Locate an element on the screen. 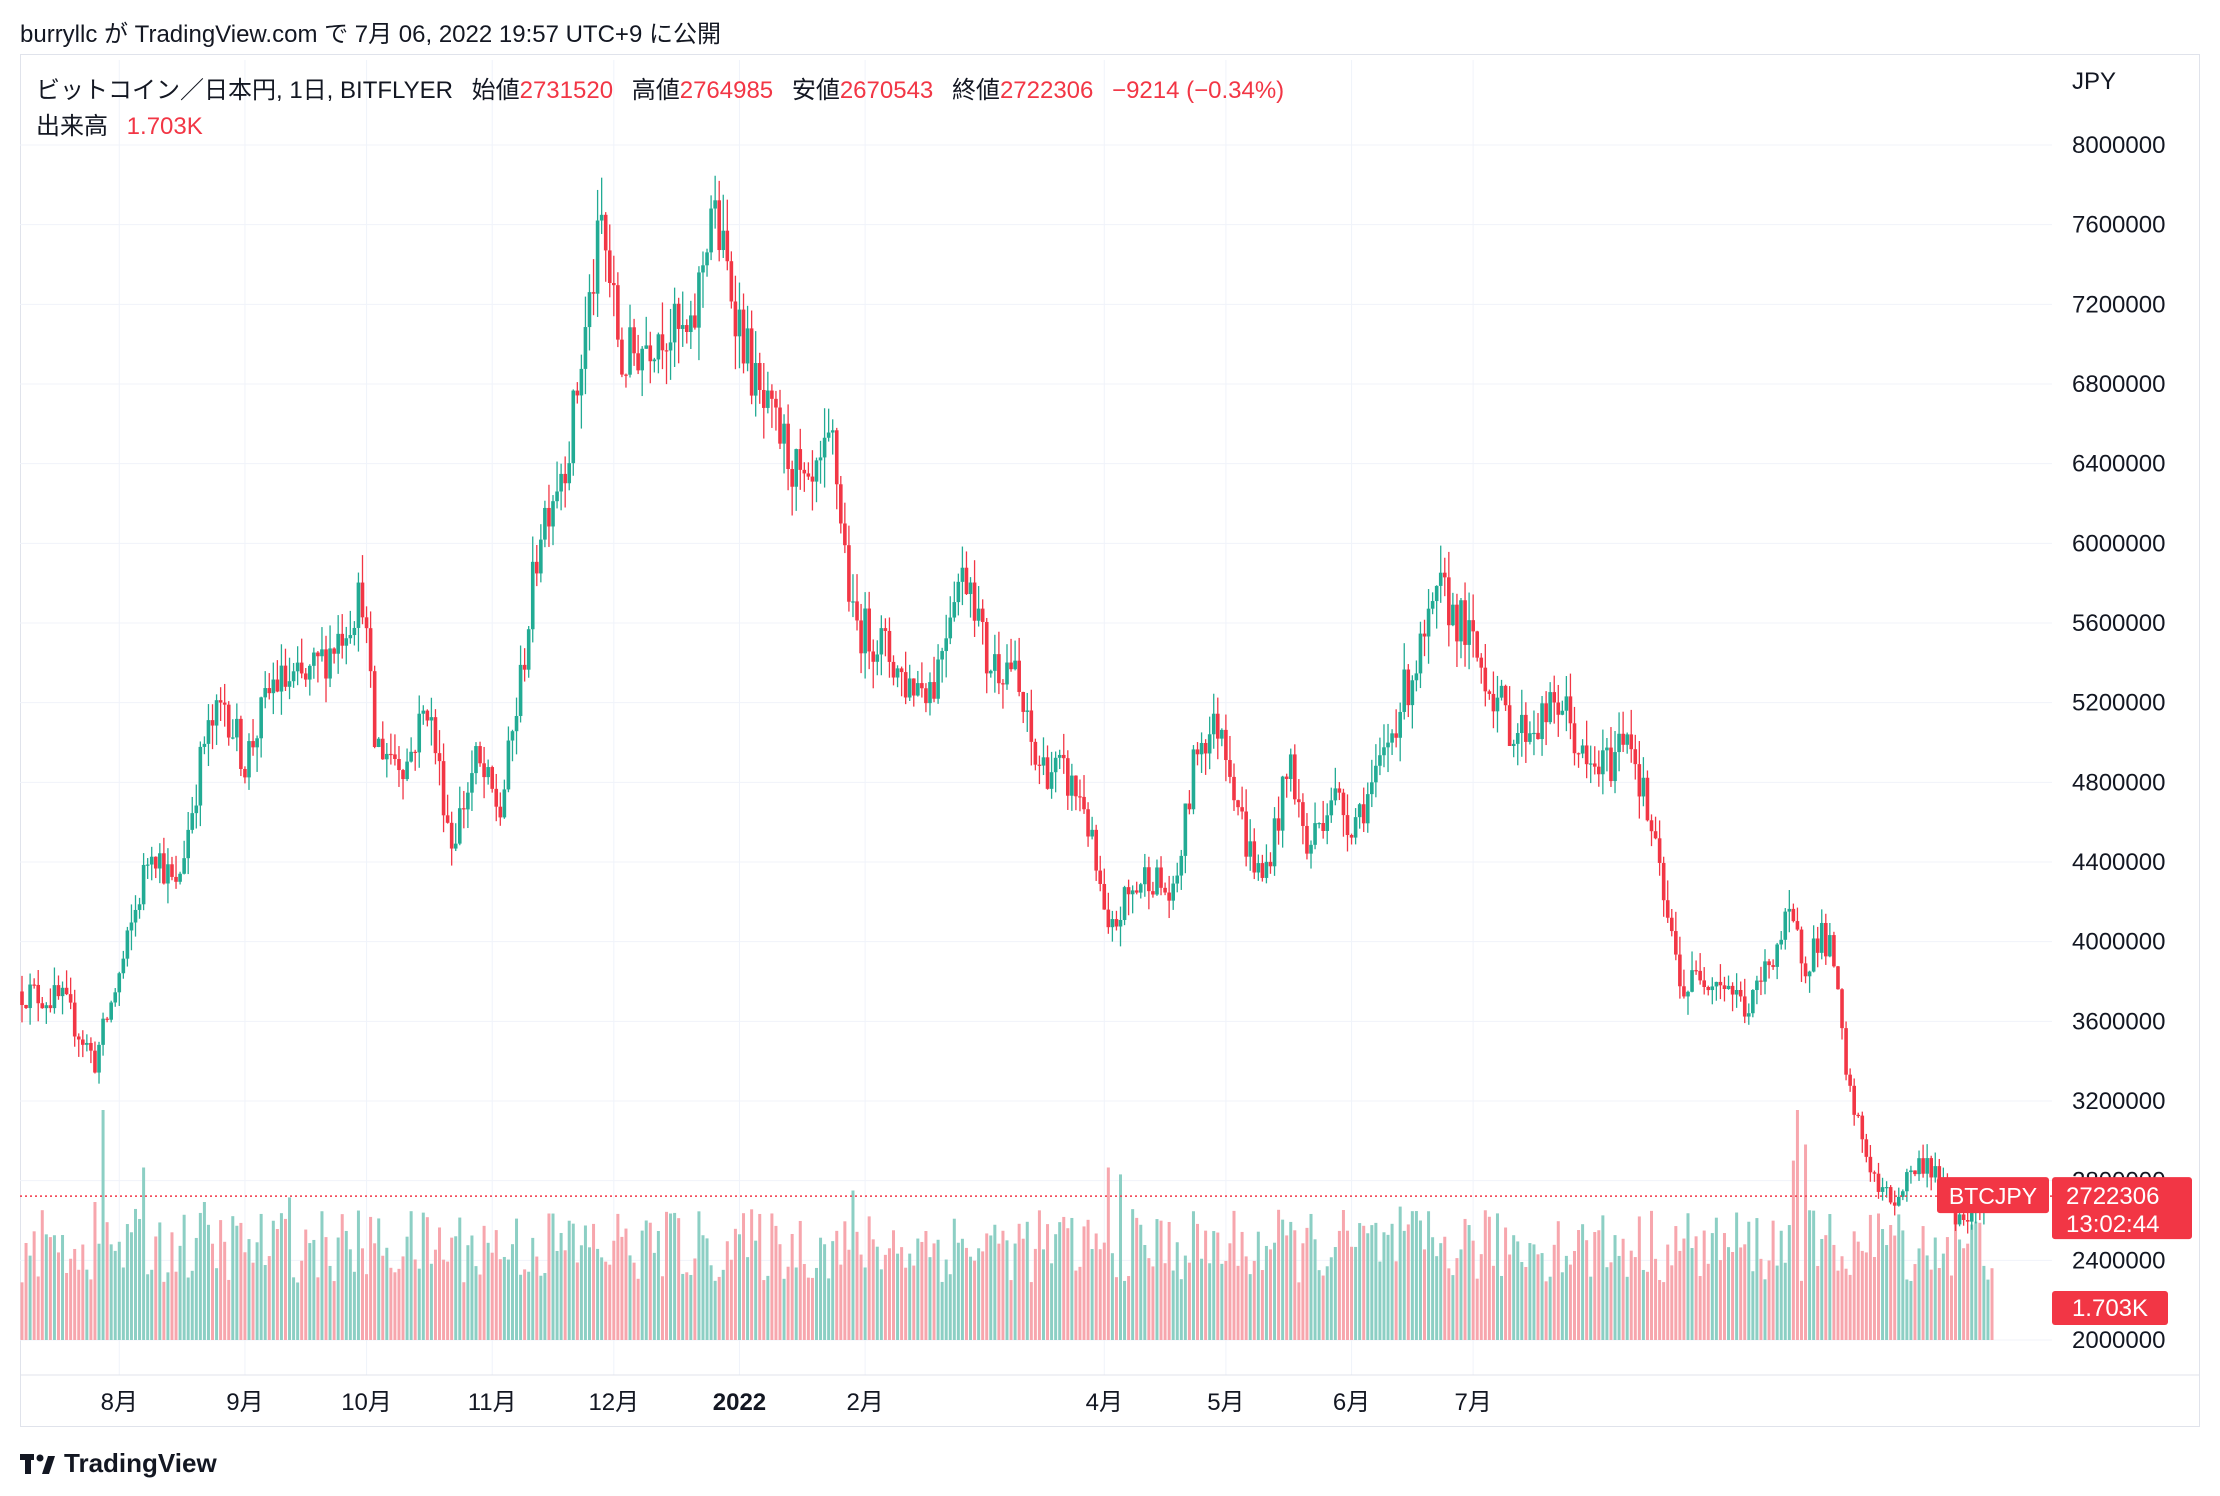 This screenshot has width=2220, height=1496. symbol-label: ビットコイン／日本円, 1日, BITFLYER is located at coordinates (244, 90).